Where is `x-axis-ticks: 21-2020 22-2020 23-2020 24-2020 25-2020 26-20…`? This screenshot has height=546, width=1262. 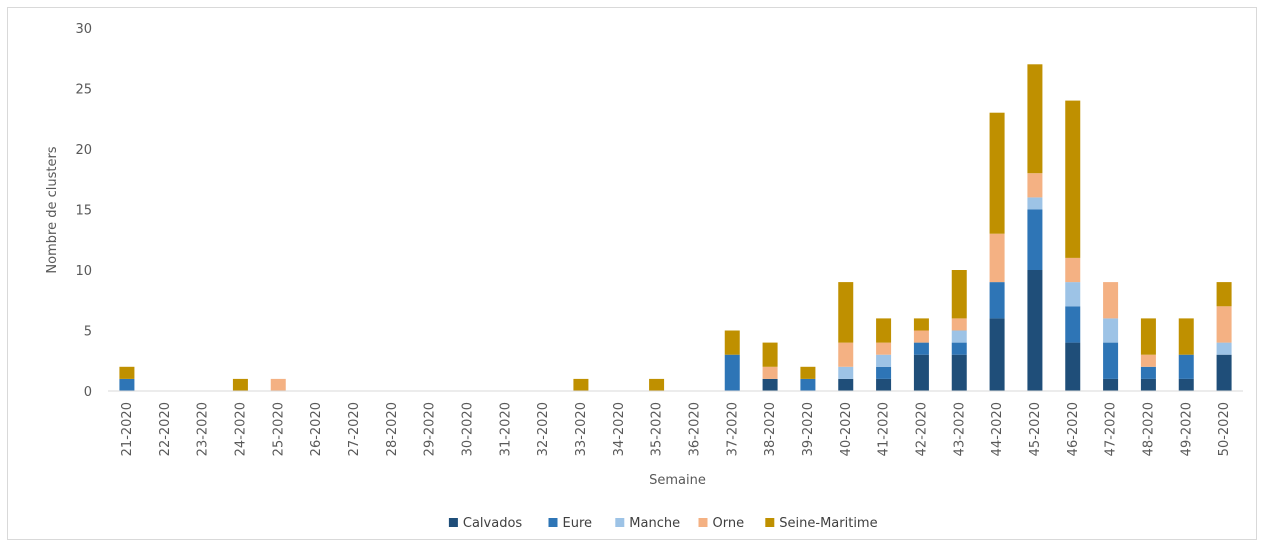
x-axis-ticks: 21-2020 22-2020 23-2020 24-2020 25-2020 26-20… is located at coordinates (676, 429).